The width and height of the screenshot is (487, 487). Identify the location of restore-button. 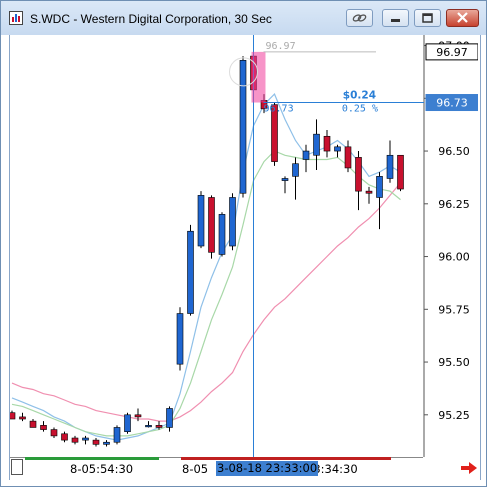
(427, 18).